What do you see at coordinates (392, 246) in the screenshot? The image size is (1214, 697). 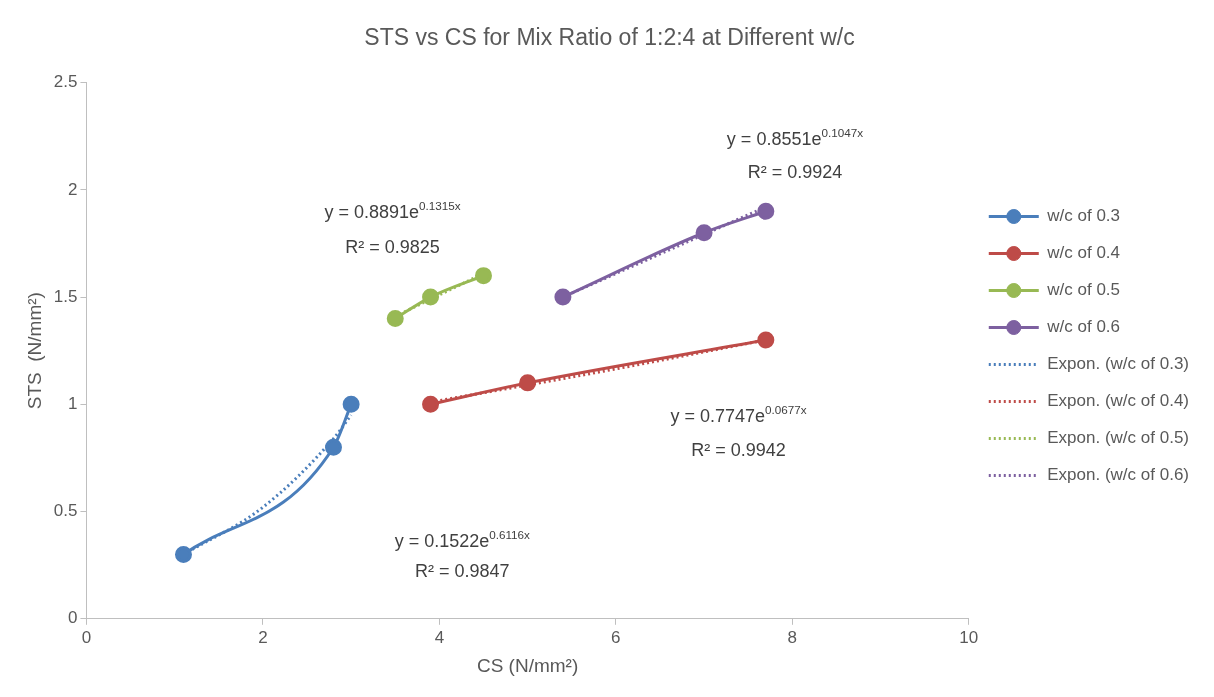 I see `annotation: R² = 0.9825` at bounding box center [392, 246].